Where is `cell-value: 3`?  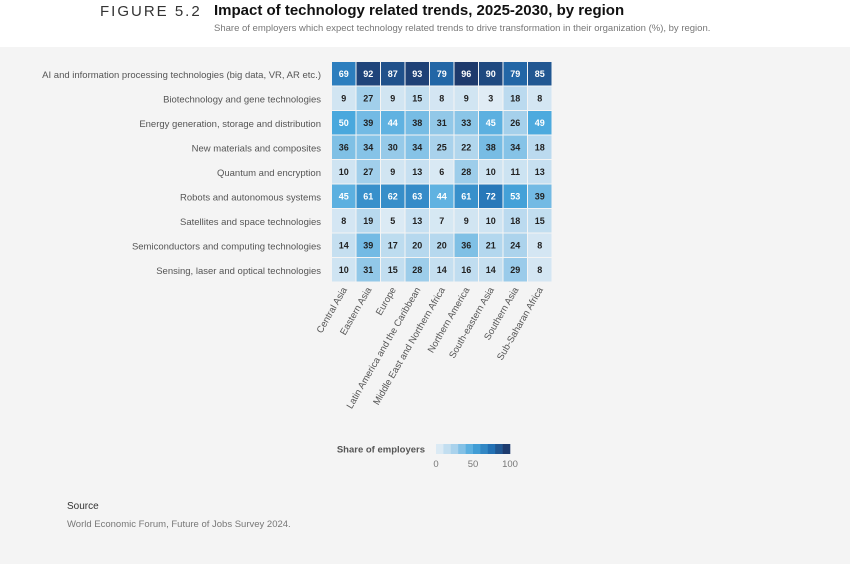 cell-value: 3 is located at coordinates (490, 98).